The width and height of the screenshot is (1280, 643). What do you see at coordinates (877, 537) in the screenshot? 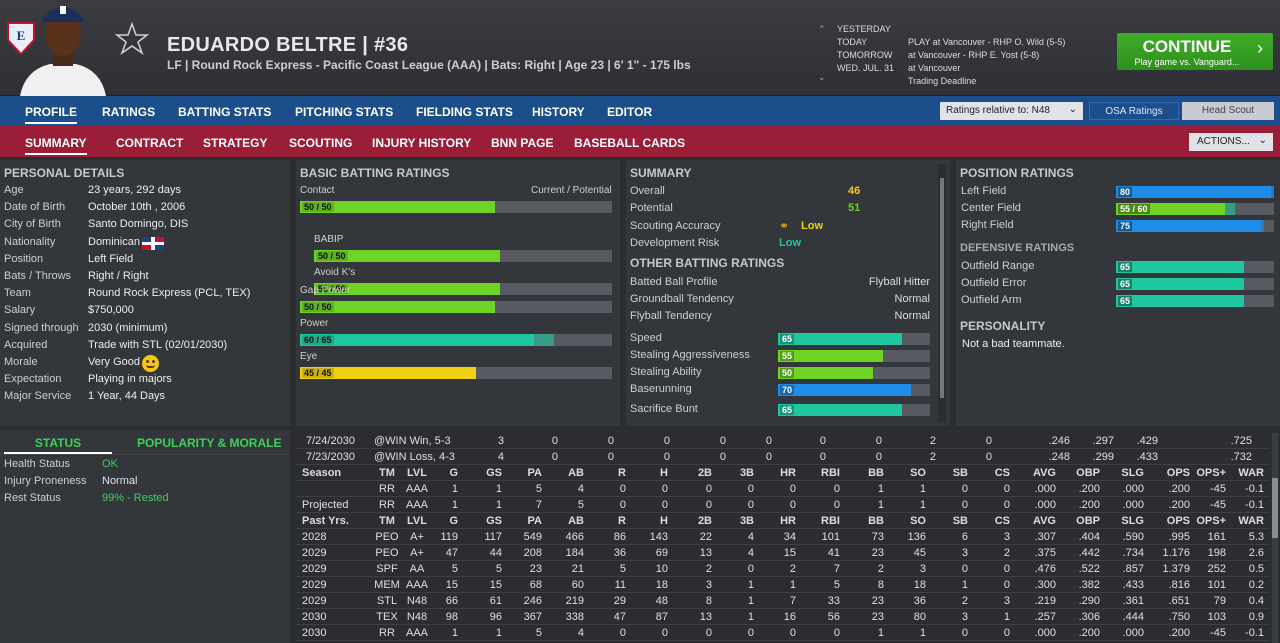
I see `table-cell: 73` at bounding box center [877, 537].